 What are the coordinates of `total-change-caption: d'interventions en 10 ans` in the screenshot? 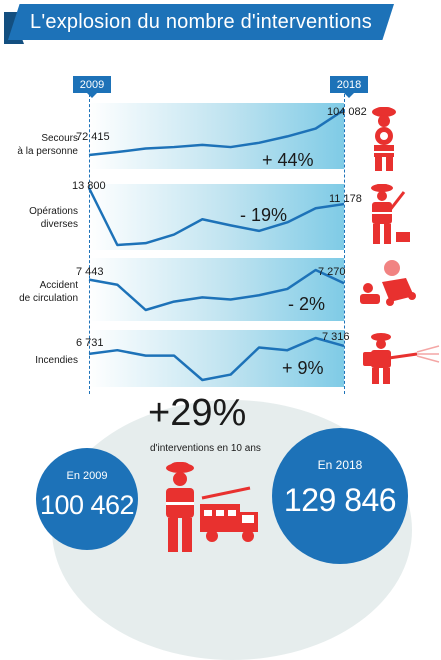 It's located at (205, 448).